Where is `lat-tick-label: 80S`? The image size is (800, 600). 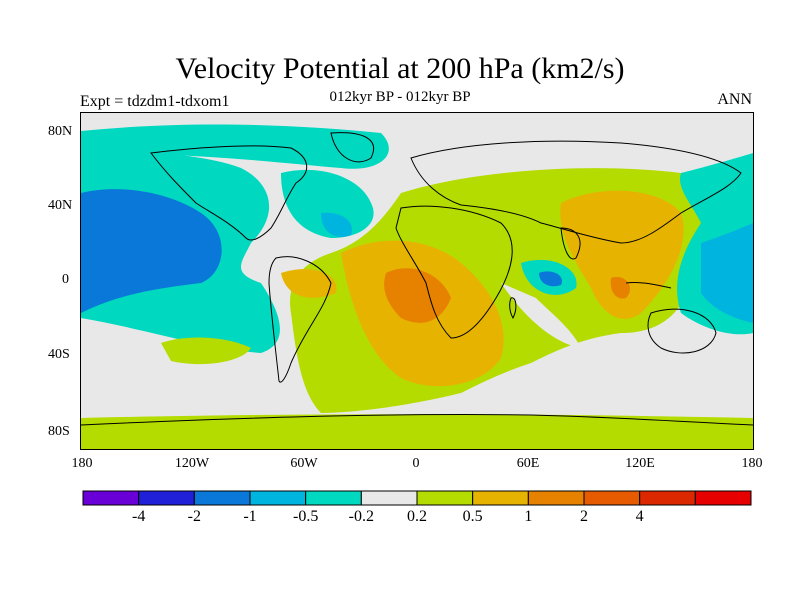
lat-tick-label: 80S is located at coordinates (59, 431).